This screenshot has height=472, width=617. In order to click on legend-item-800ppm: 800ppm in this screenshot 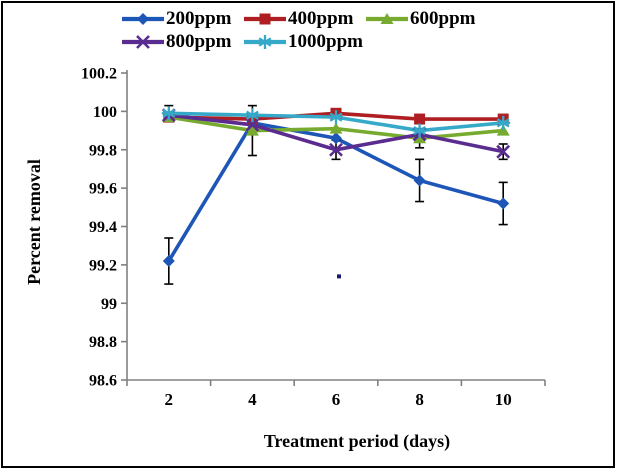, I will do `click(183, 42)`.